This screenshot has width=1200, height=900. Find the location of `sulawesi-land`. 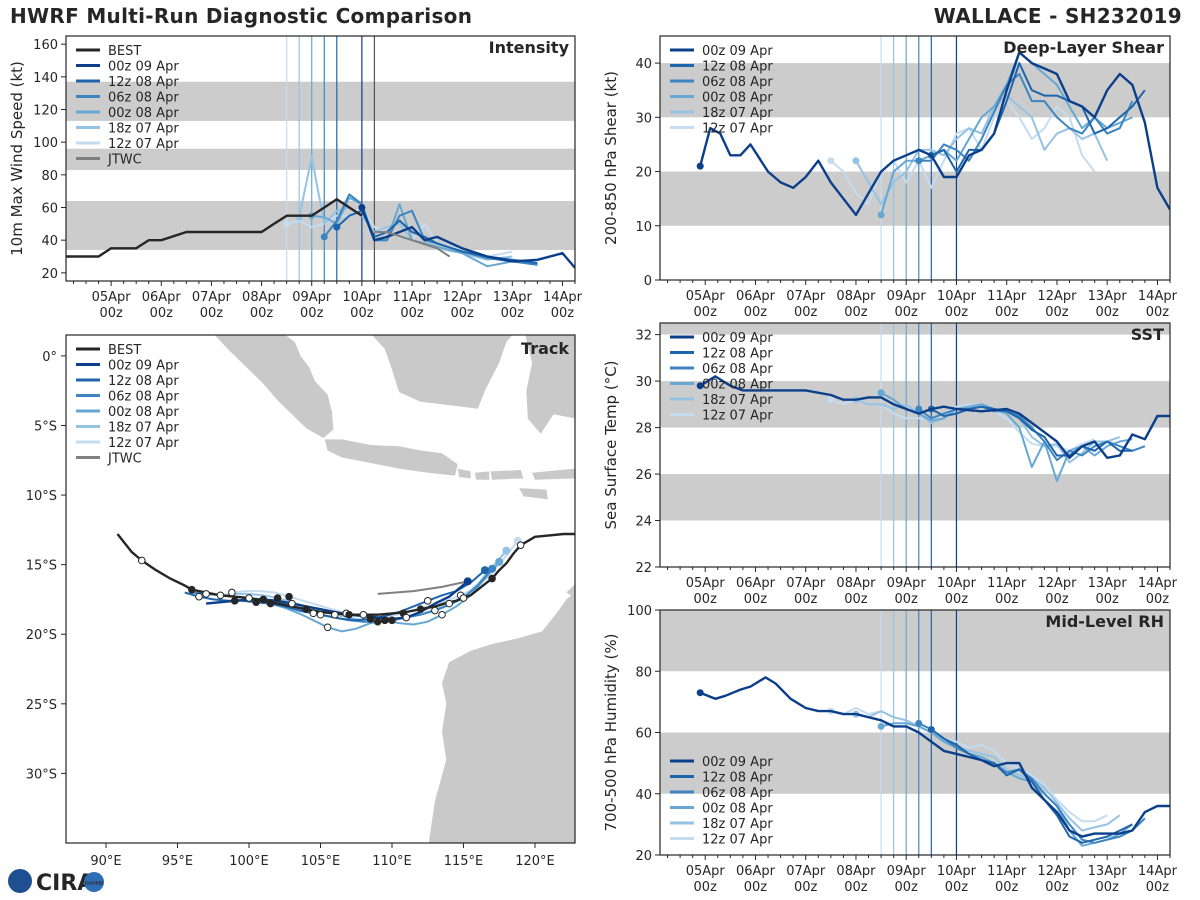

sulawesi-land is located at coordinates (550, 384).